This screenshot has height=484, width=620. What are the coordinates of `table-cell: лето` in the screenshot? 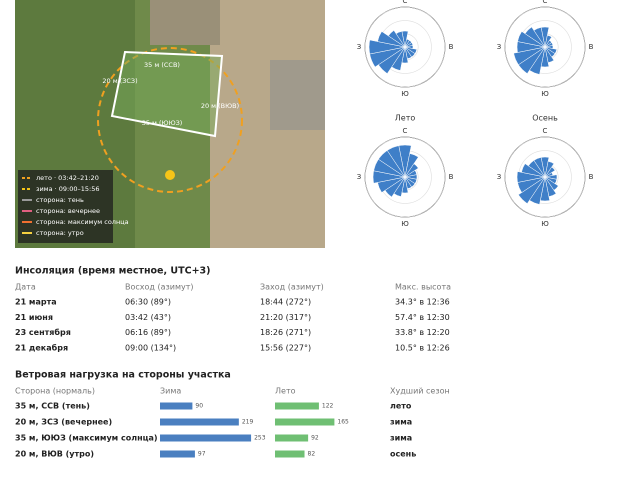 It's located at (401, 406).